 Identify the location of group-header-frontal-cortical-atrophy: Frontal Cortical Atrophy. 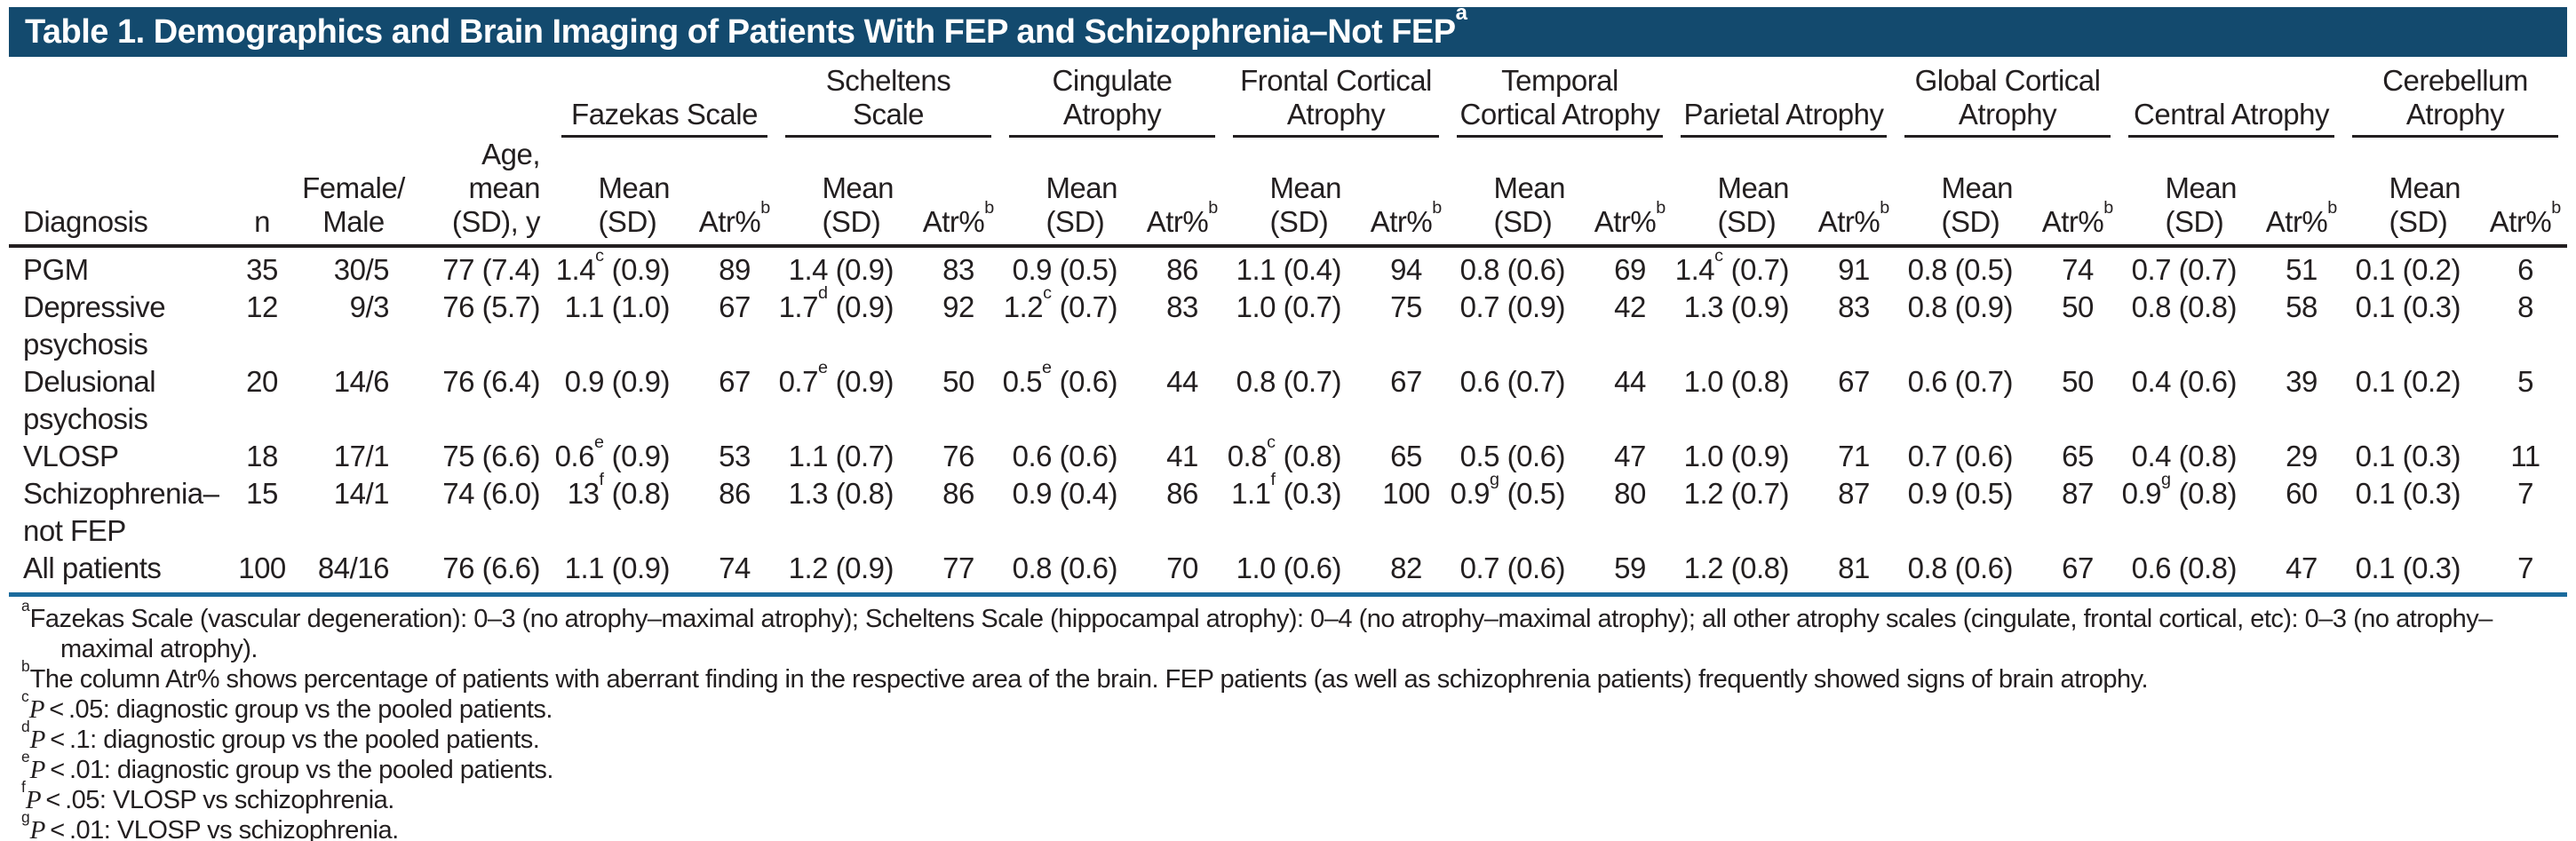
(1336, 101).